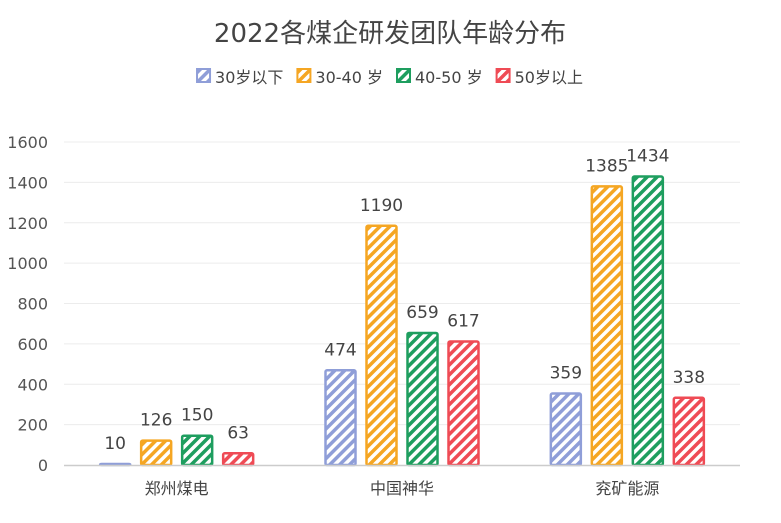 The height and width of the screenshot is (523, 781). I want to click on data-label: 63, so click(238, 433).